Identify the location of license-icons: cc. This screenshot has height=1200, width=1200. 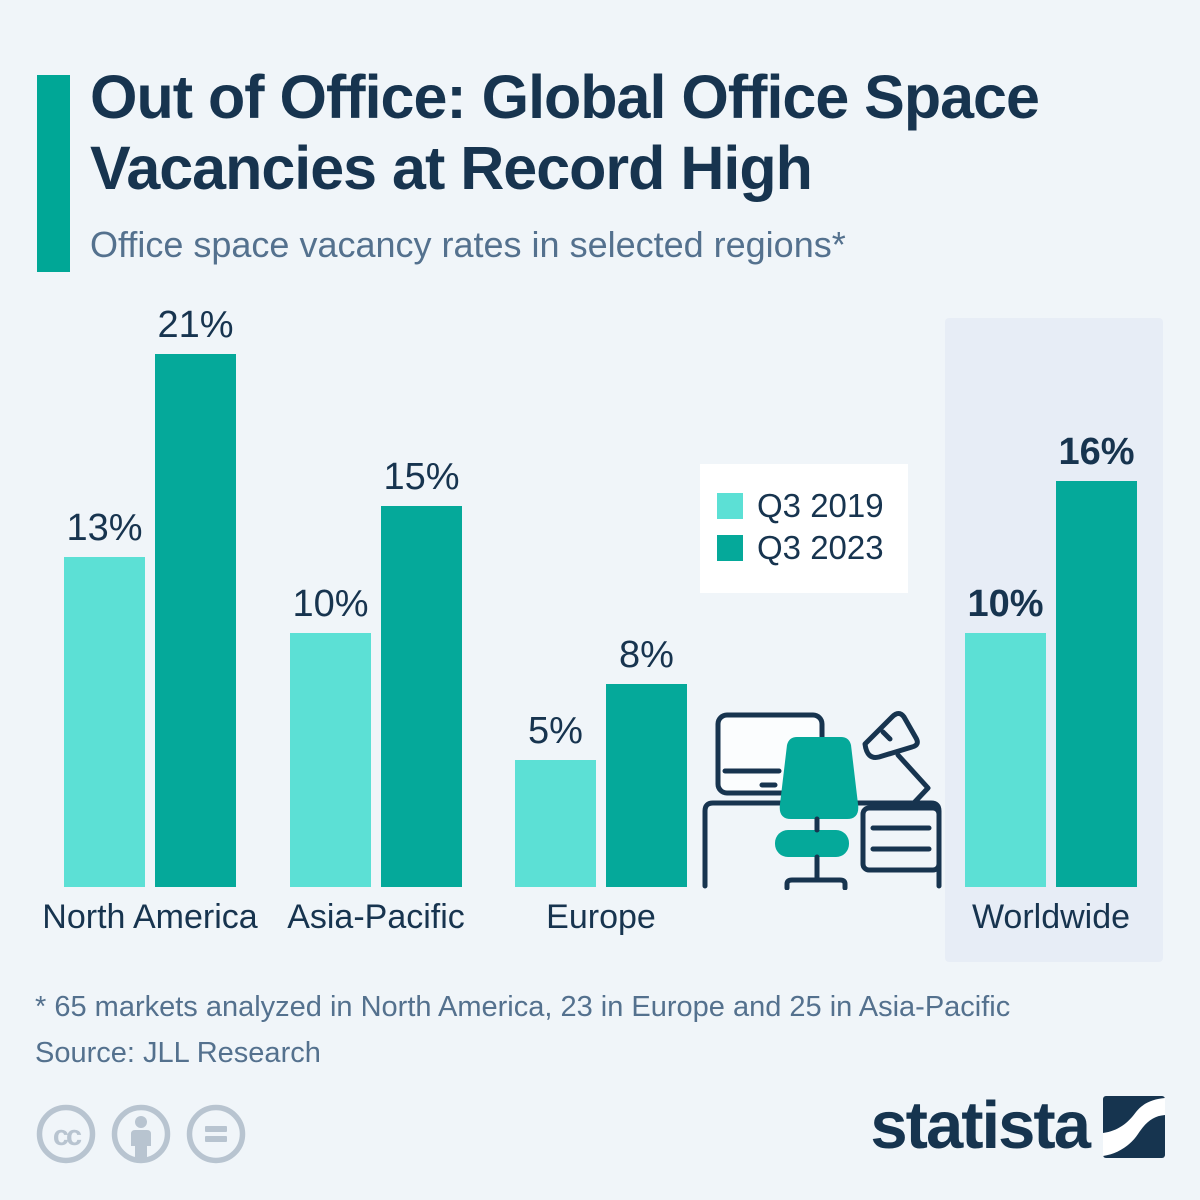
(141, 1134).